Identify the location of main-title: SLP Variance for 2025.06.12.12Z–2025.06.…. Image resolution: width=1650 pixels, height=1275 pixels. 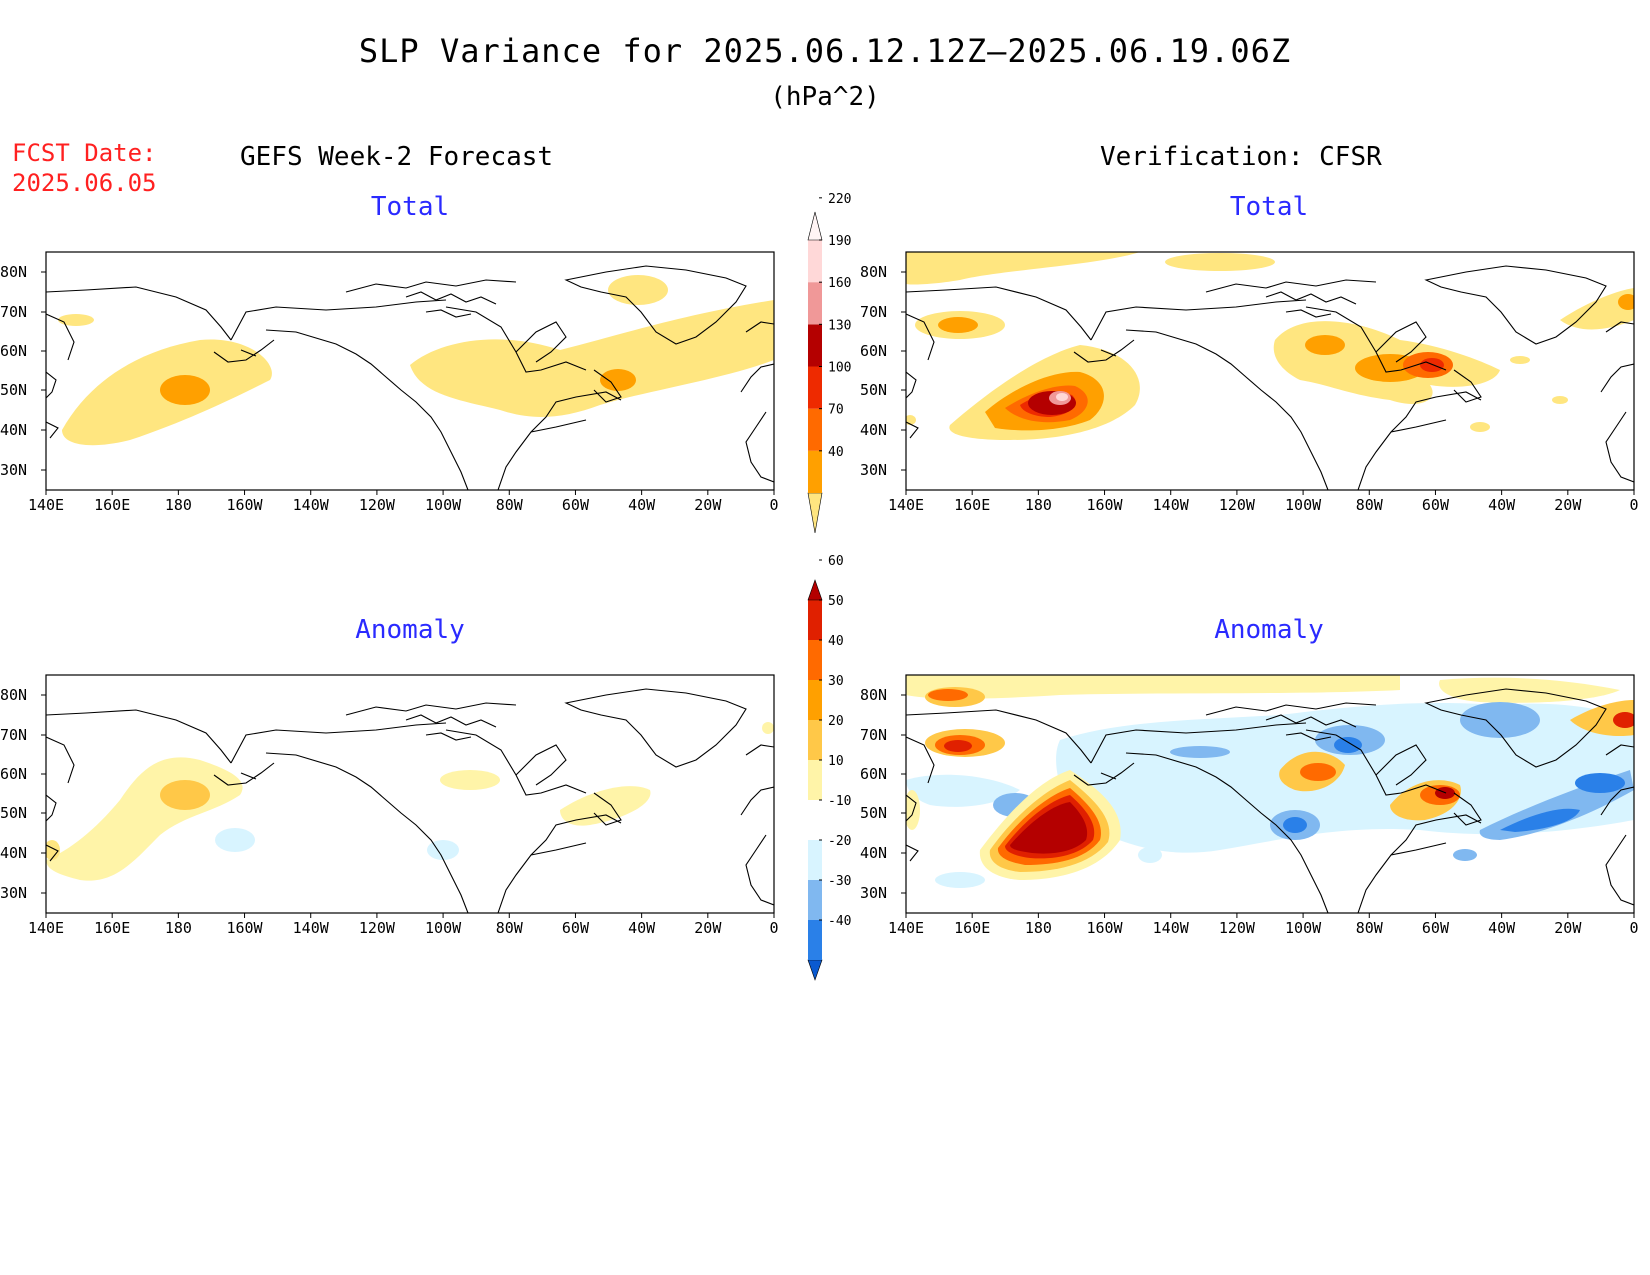
(825, 51).